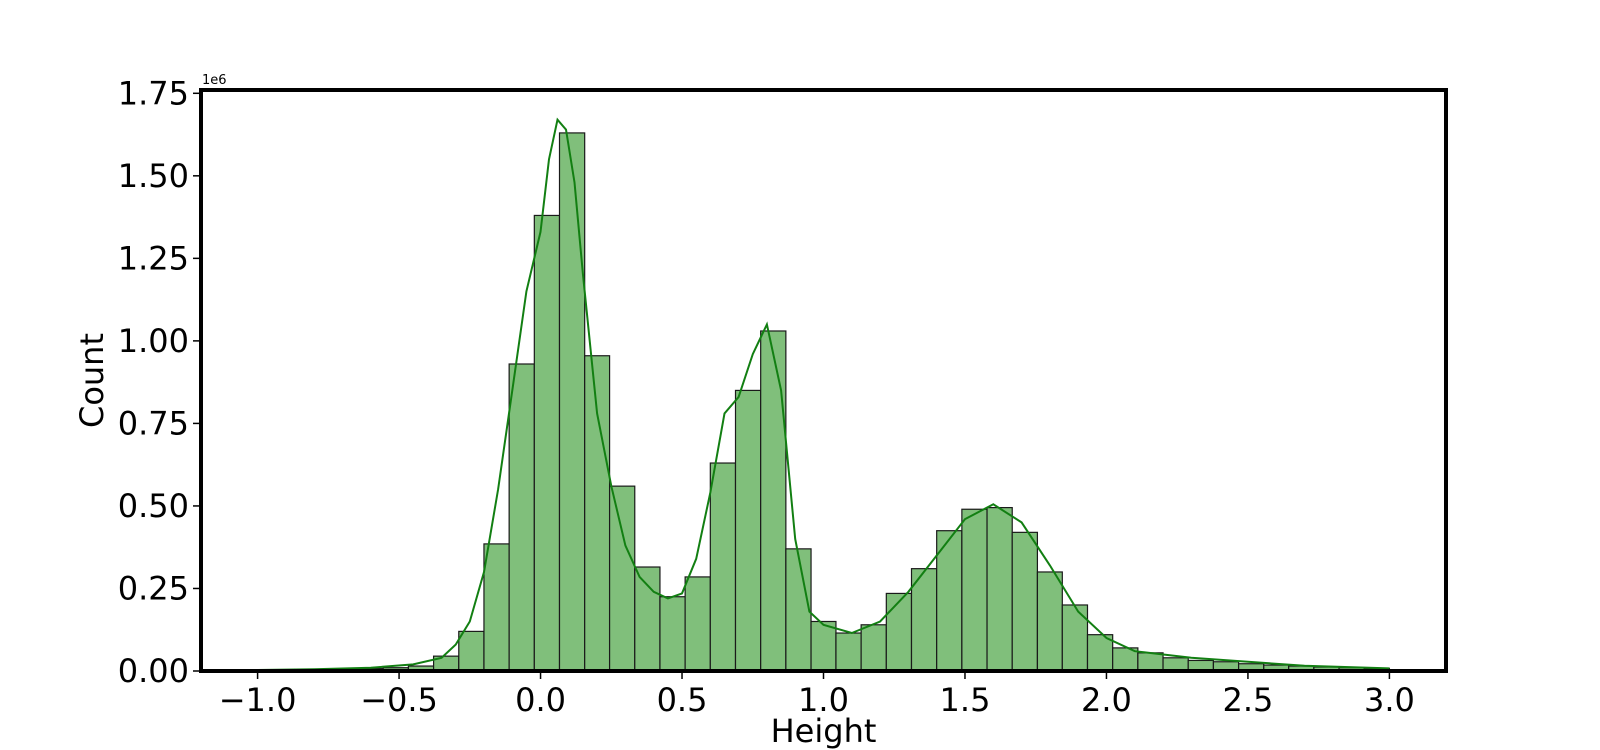  What do you see at coordinates (823, 700) in the screenshot?
I see `x-tick-label: 1.0` at bounding box center [823, 700].